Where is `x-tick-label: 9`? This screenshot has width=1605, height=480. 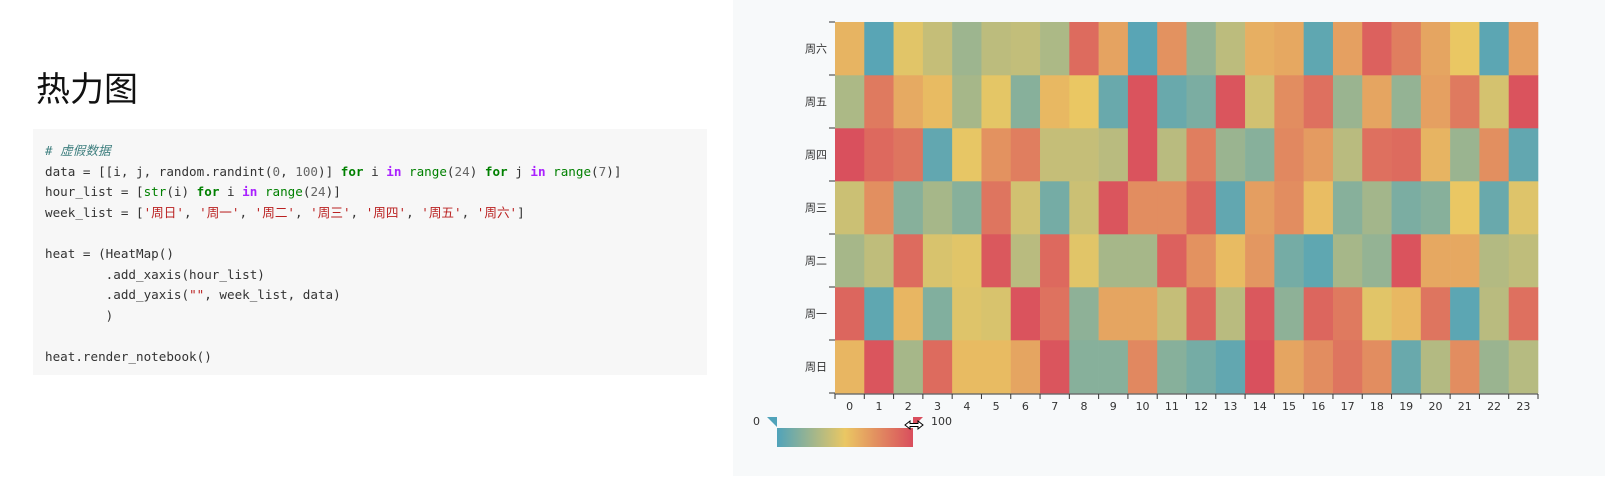
x-tick-label: 9 is located at coordinates (1113, 406).